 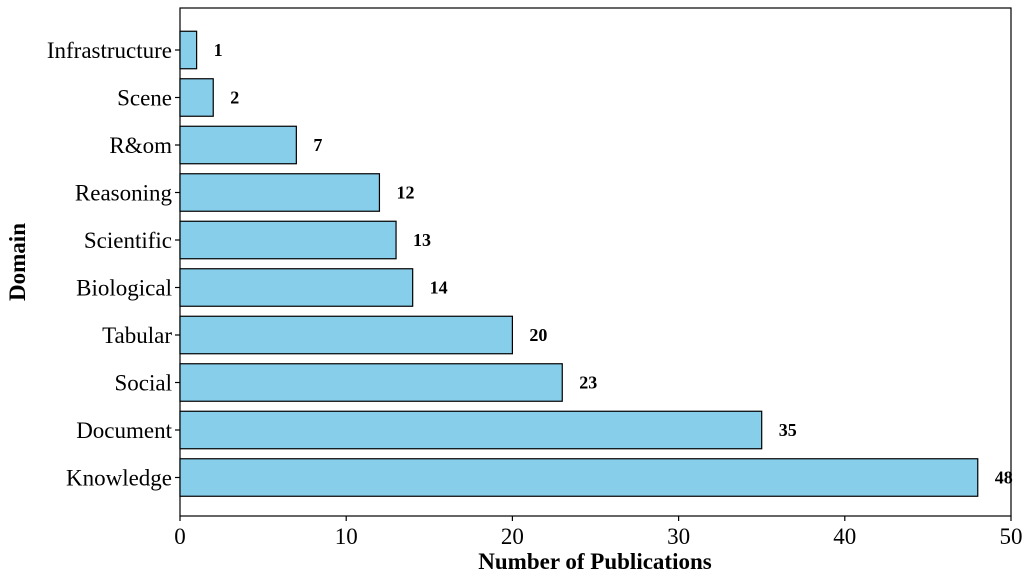 I want to click on y-tick-label-9: Knowledge, so click(x=119, y=478).